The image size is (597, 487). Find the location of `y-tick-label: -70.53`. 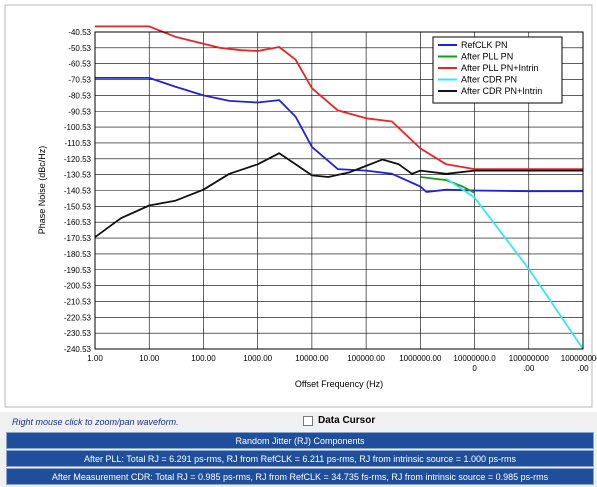

y-tick-label: -70.53 is located at coordinates (79, 80).